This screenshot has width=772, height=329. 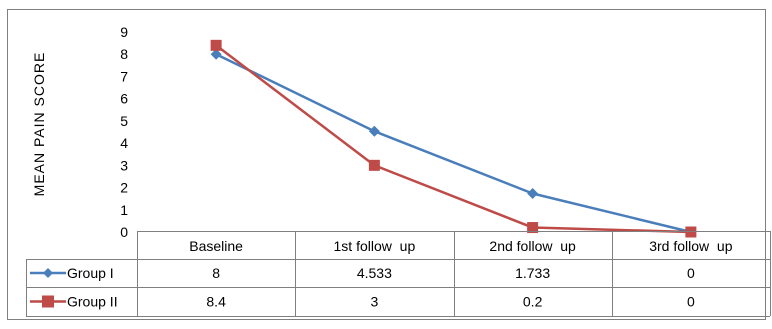 What do you see at coordinates (124, 32) in the screenshot?
I see `y-tick-label: 9` at bounding box center [124, 32].